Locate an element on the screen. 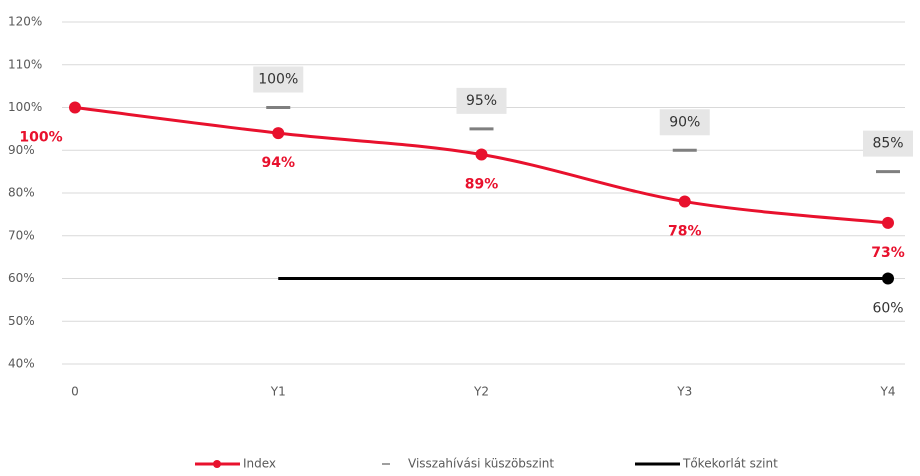 Image resolution: width=920 pixels, height=476 pixels. x-tick-label: Y2 is located at coordinates (481, 392).